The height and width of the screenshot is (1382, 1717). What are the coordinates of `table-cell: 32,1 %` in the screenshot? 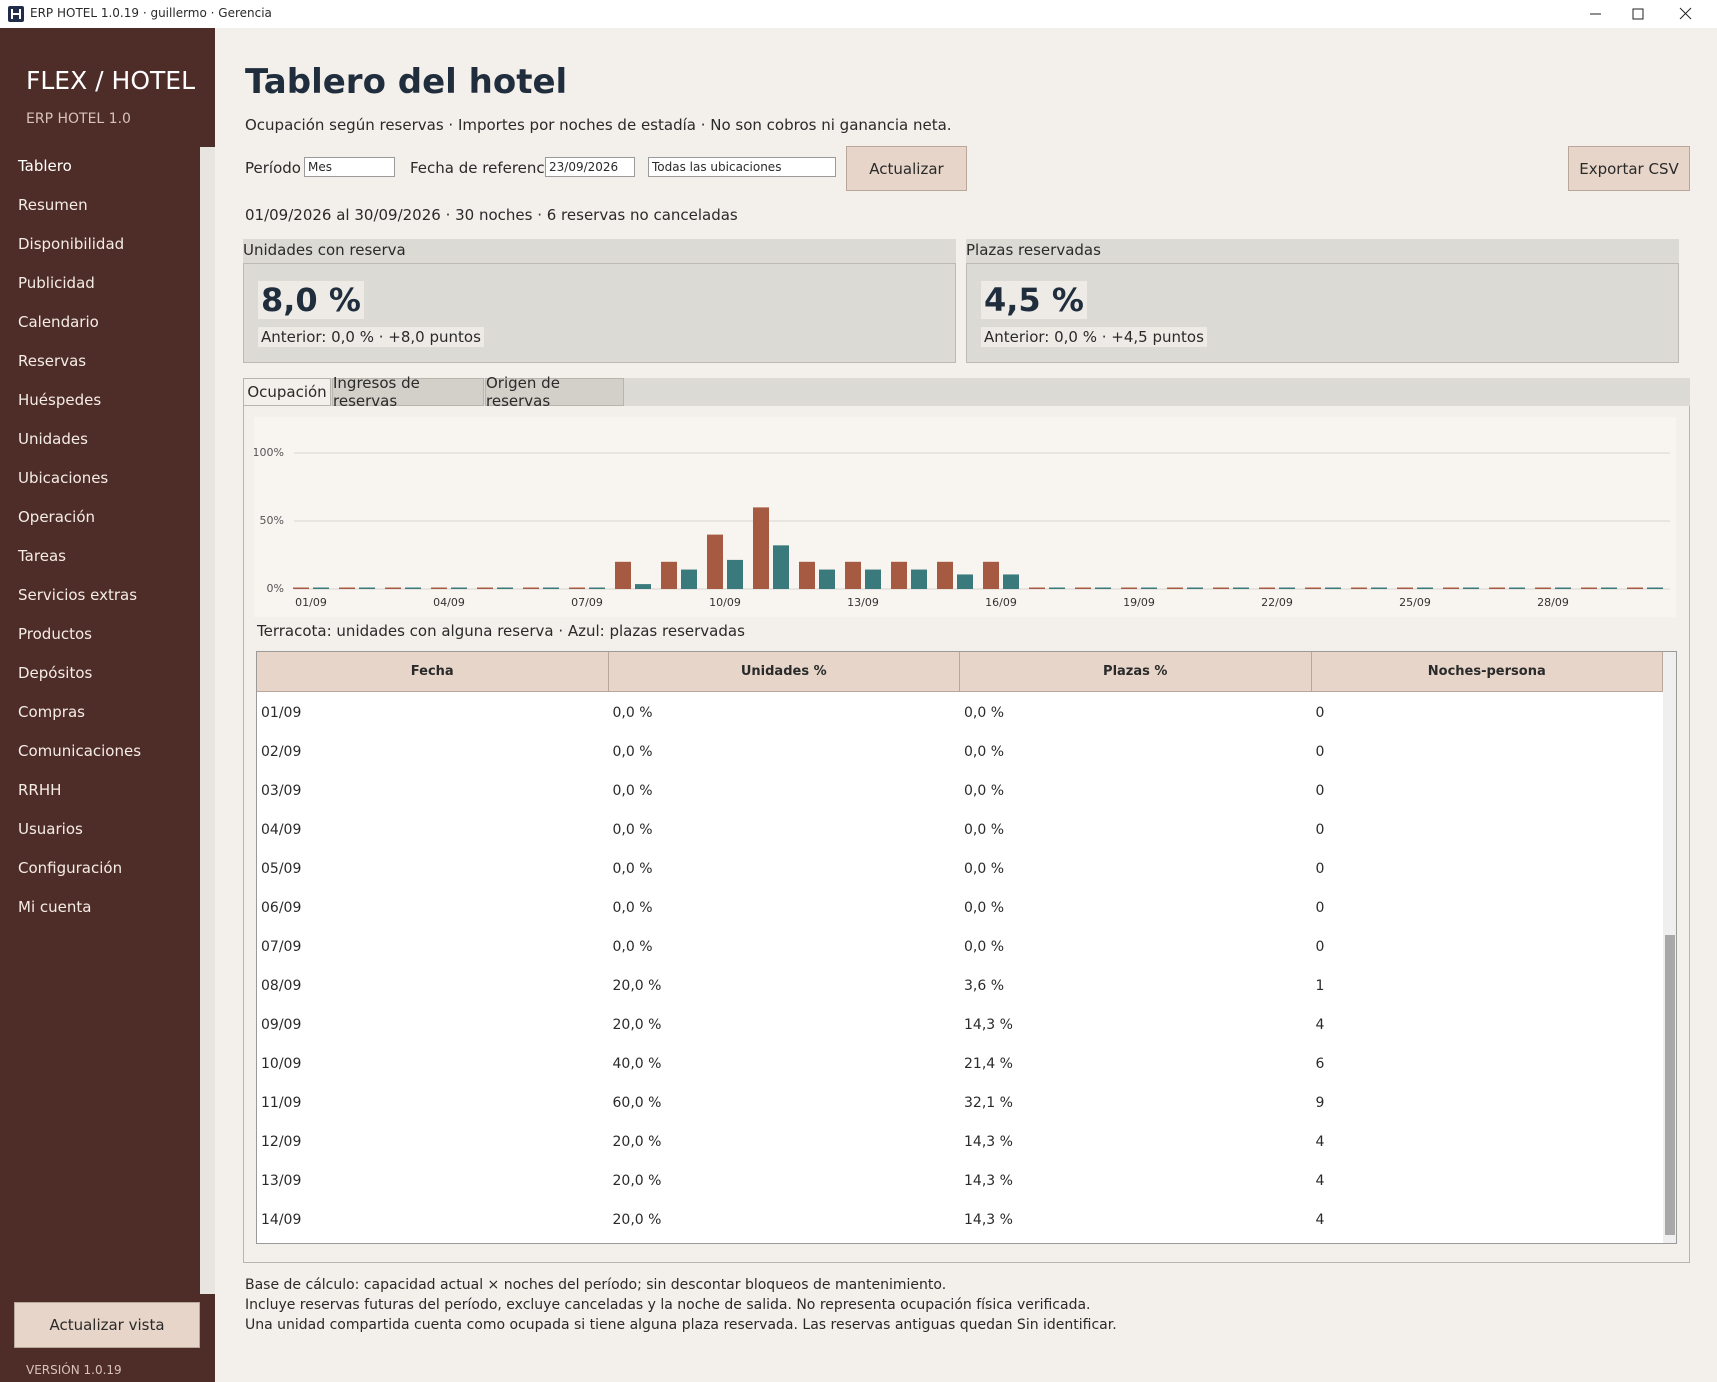 It's located at (988, 1103).